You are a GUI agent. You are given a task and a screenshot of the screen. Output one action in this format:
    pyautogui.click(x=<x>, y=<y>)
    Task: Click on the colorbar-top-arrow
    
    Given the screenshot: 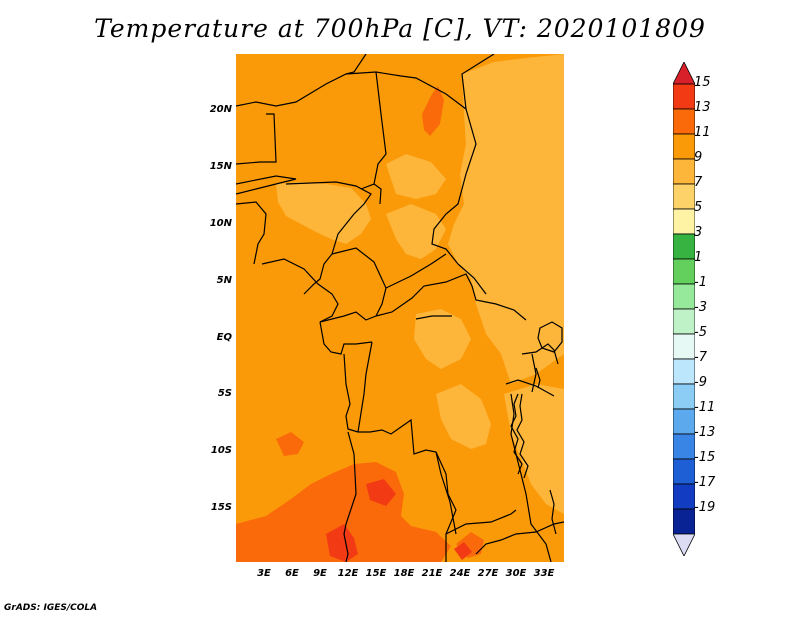 What is the action you would take?
    pyautogui.click(x=684, y=73)
    